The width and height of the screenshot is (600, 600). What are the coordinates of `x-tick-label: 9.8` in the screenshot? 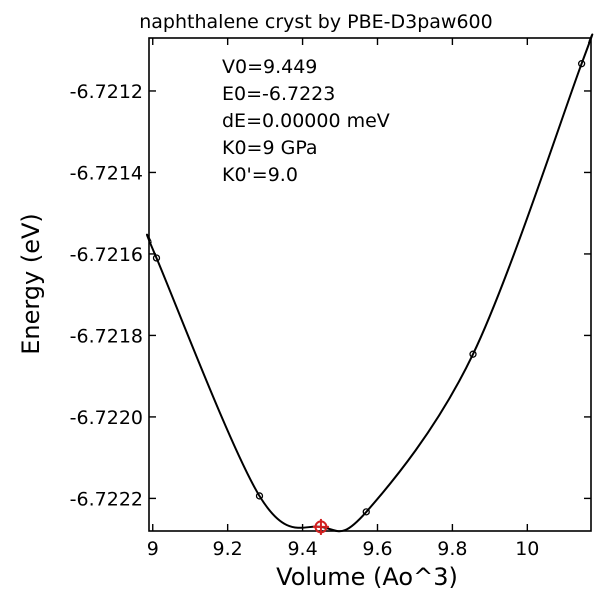 It's located at (452, 549).